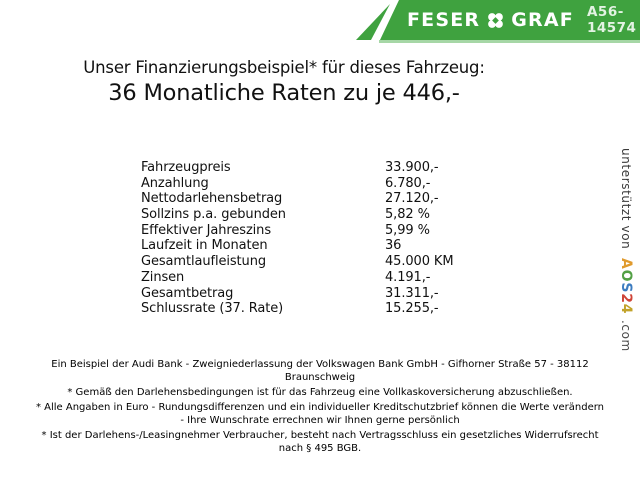  Describe the element at coordinates (203, 262) in the screenshot. I see `row-label: Gesamtlaufleistung` at that location.